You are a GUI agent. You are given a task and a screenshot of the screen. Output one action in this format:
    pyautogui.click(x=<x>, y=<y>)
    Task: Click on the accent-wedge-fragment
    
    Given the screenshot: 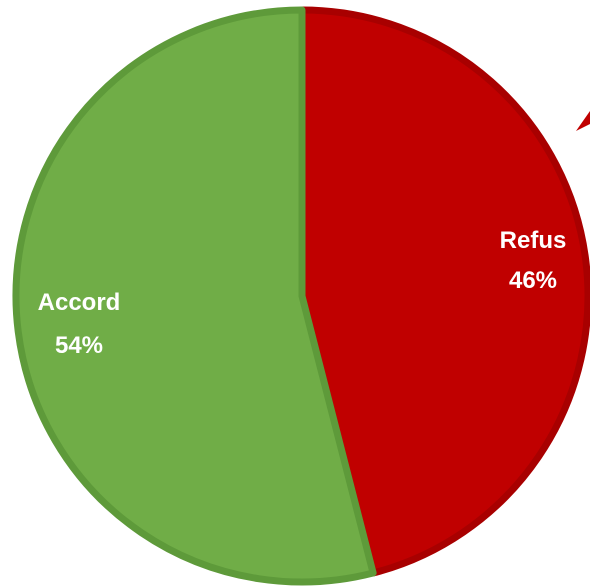 What is the action you would take?
    pyautogui.click(x=583, y=121)
    